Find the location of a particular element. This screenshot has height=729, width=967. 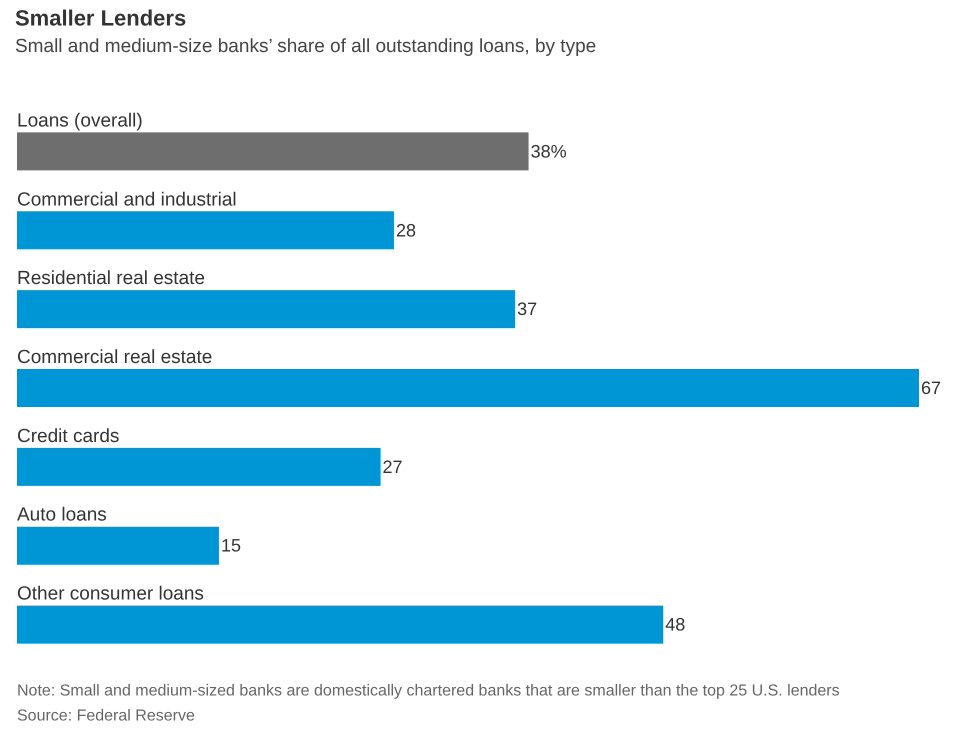

source-note: Source: Federal Reserve is located at coordinates (106, 716).